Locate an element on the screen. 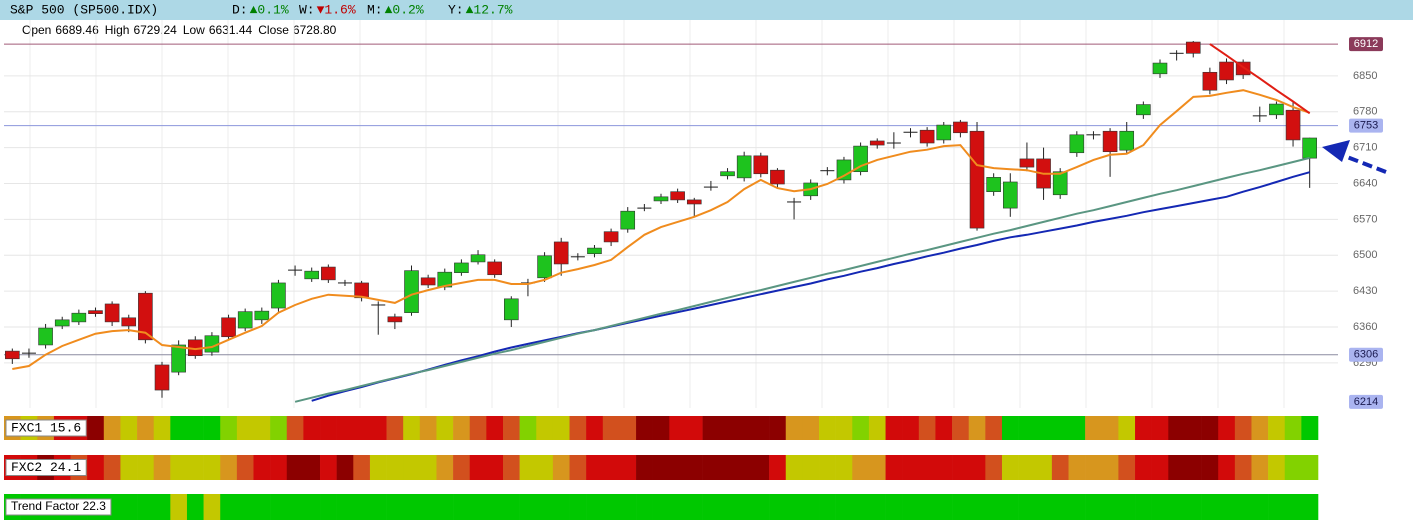  y-tick-label: 6500 is located at coordinates (1365, 255).